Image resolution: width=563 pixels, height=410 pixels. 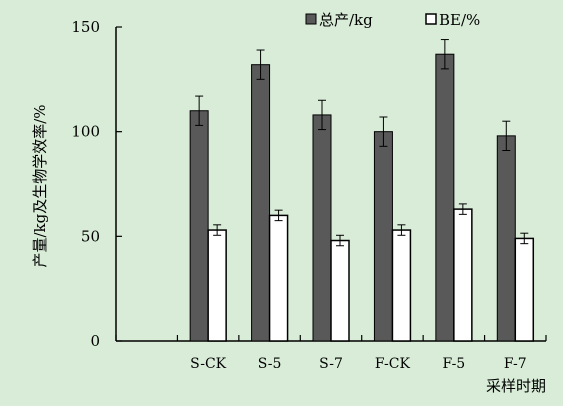 What do you see at coordinates (208, 364) in the screenshot?
I see `x-tick-label: S-CK` at bounding box center [208, 364].